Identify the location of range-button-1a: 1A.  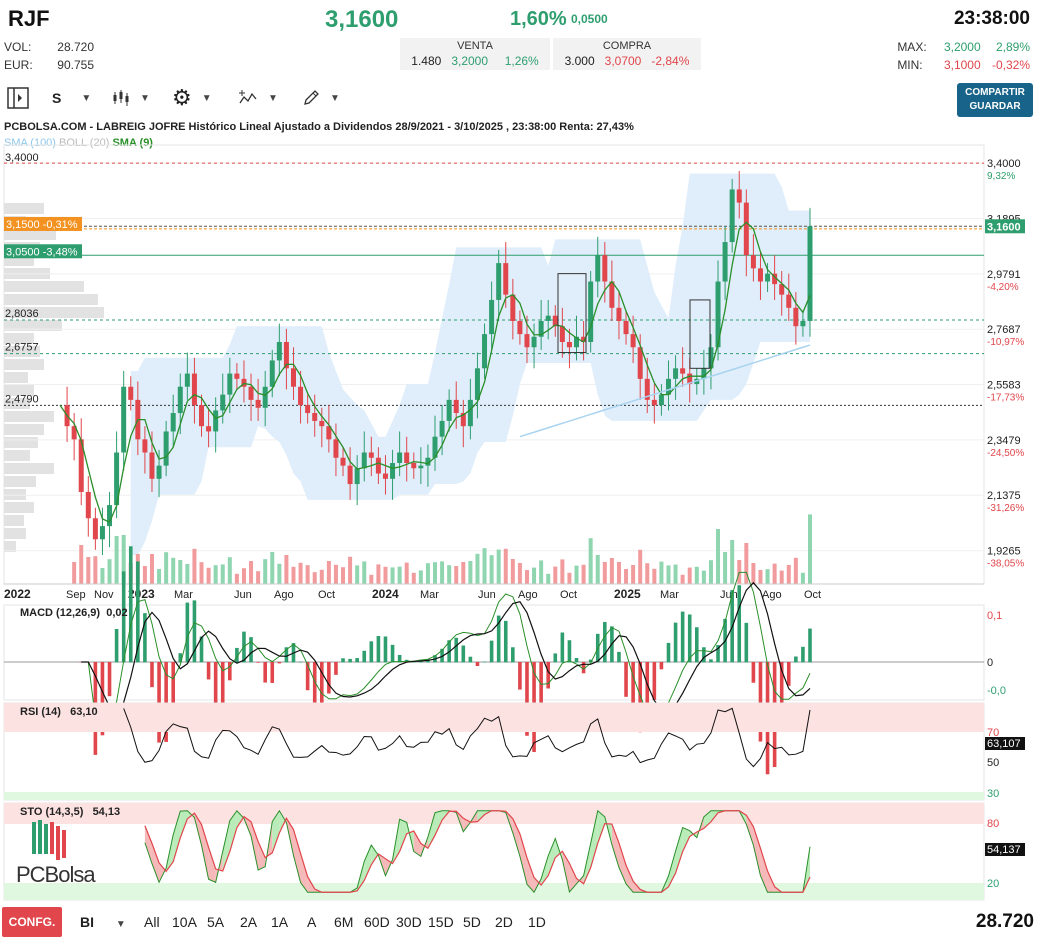
(280, 922).